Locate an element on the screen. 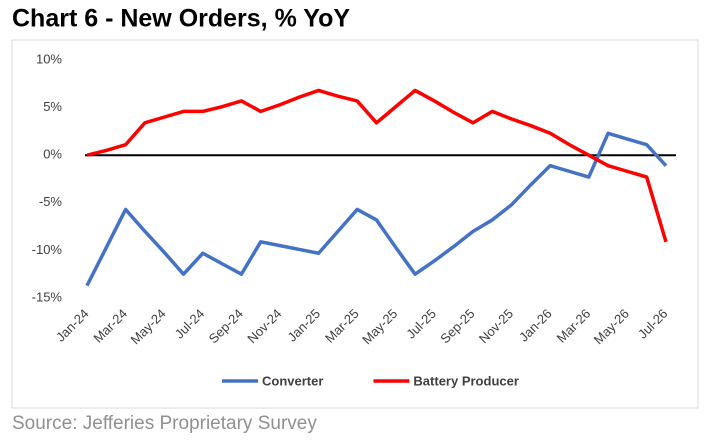 The image size is (719, 441). y-tick-label: 0% is located at coordinates (52, 154).